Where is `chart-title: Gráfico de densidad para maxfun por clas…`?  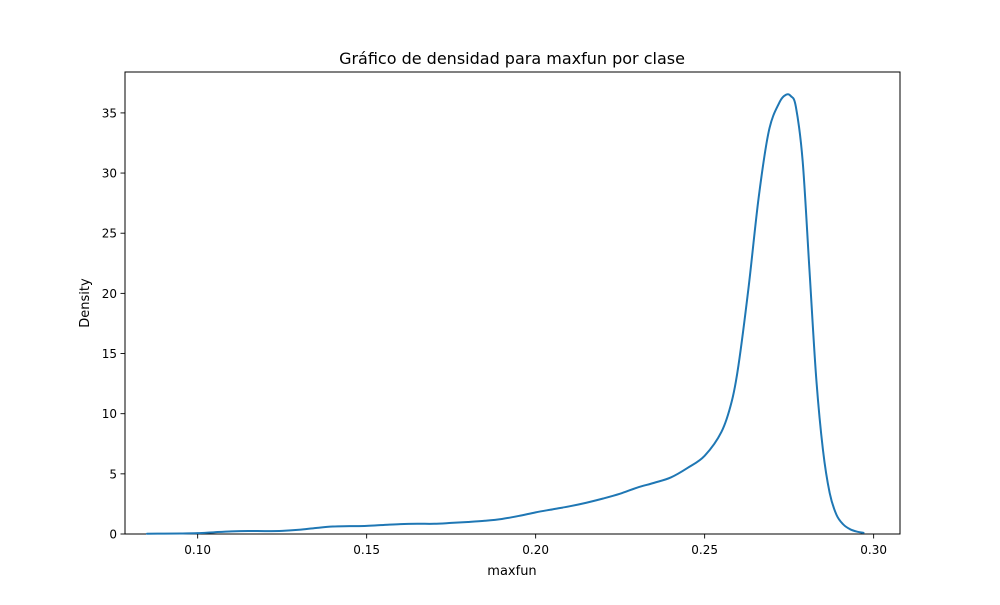 chart-title: Gráfico de densidad para maxfun por clas… is located at coordinates (512, 58).